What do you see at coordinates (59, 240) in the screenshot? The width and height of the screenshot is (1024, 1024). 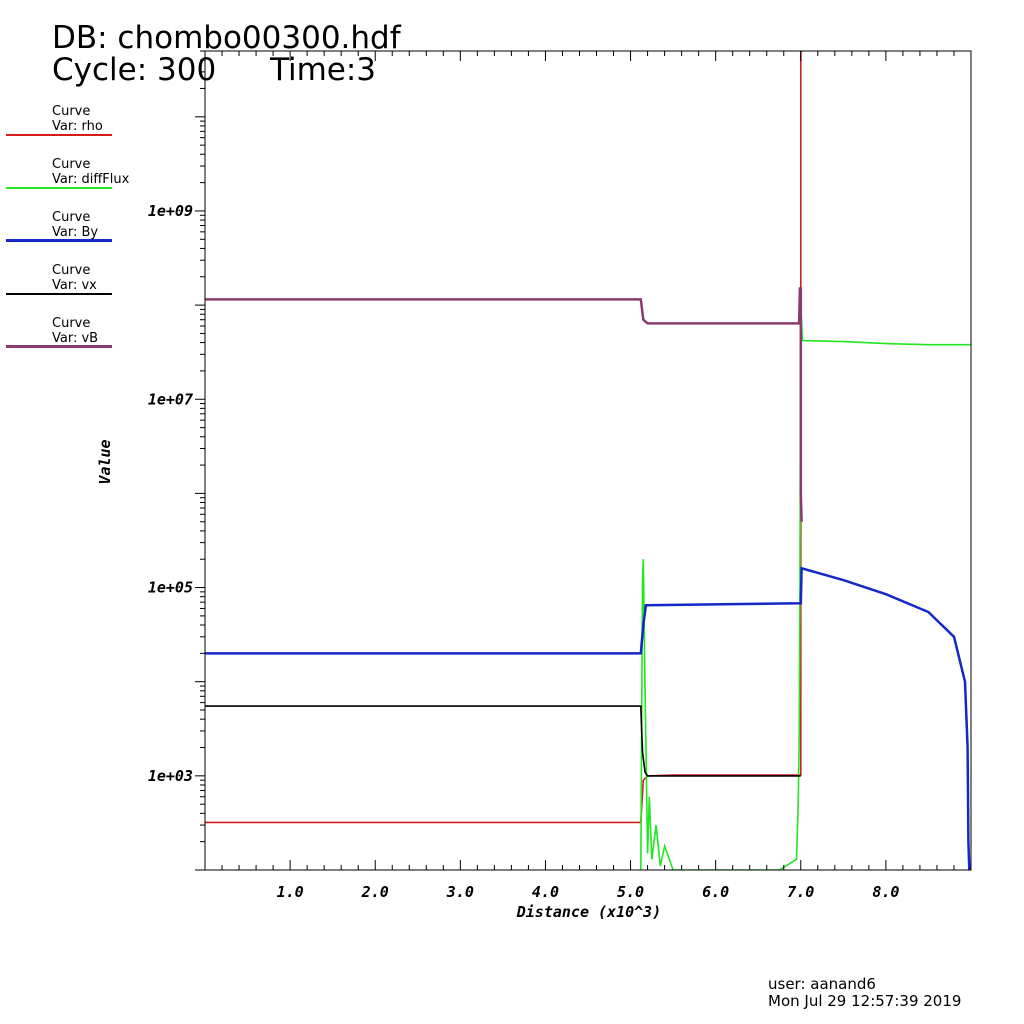 I see `legend-swatch-by` at bounding box center [59, 240].